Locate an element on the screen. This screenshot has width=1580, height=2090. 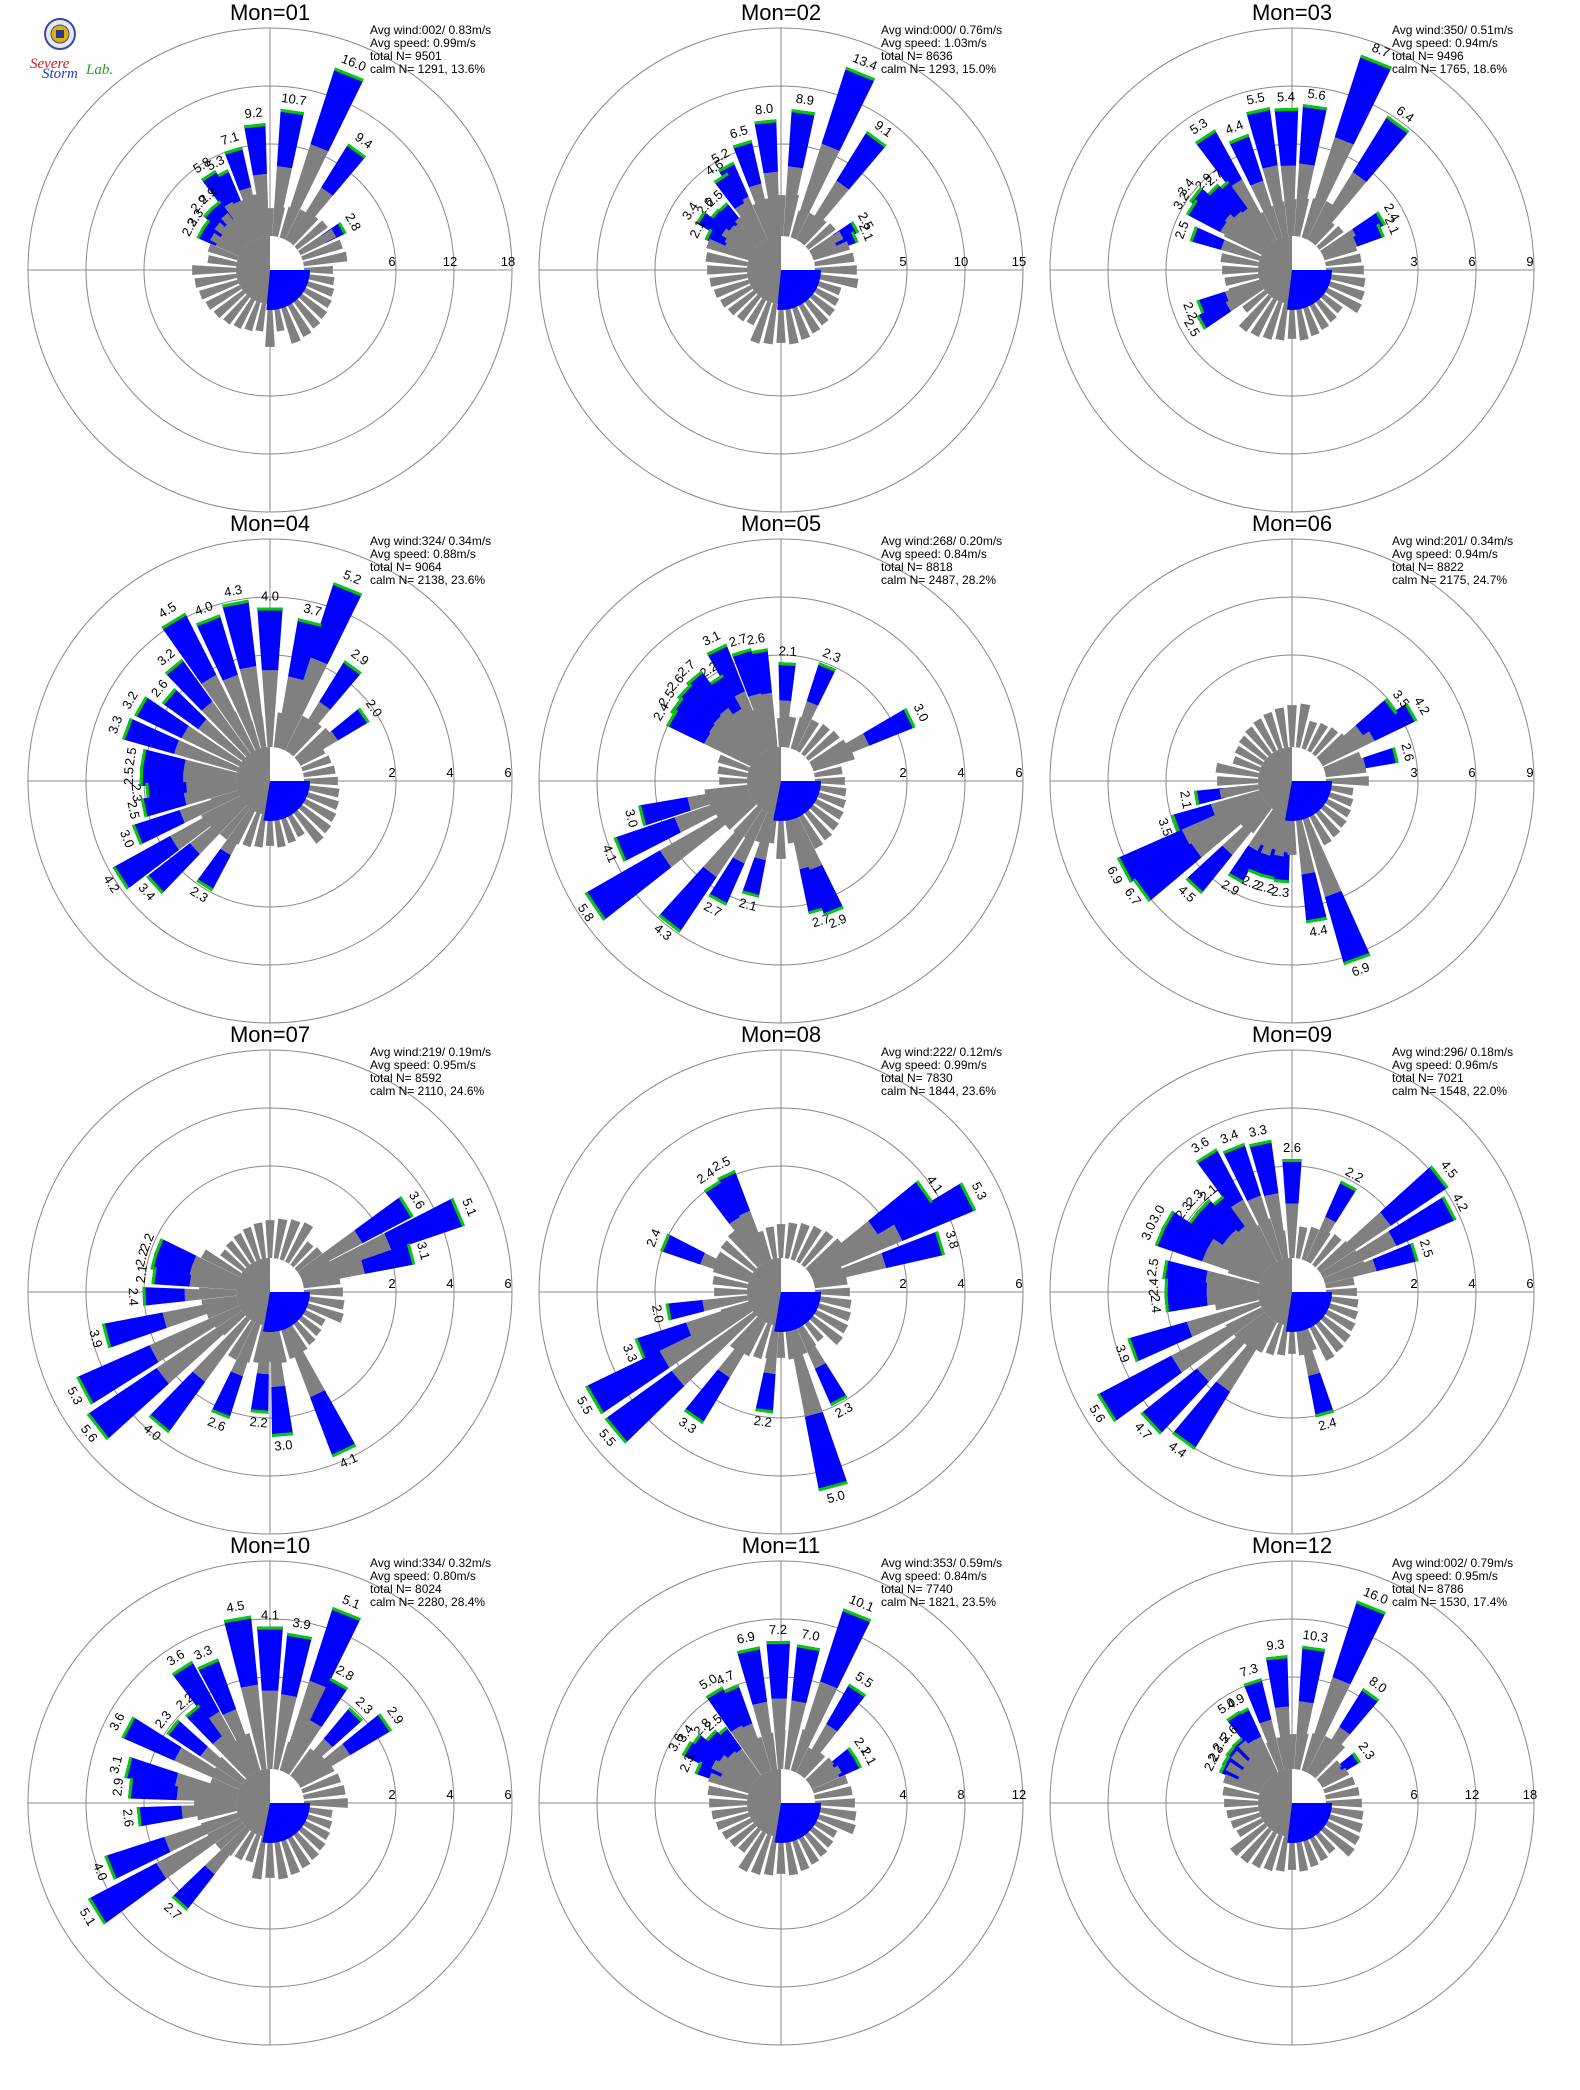
bar-value-label: 2.2 is located at coordinates (1251, 882).